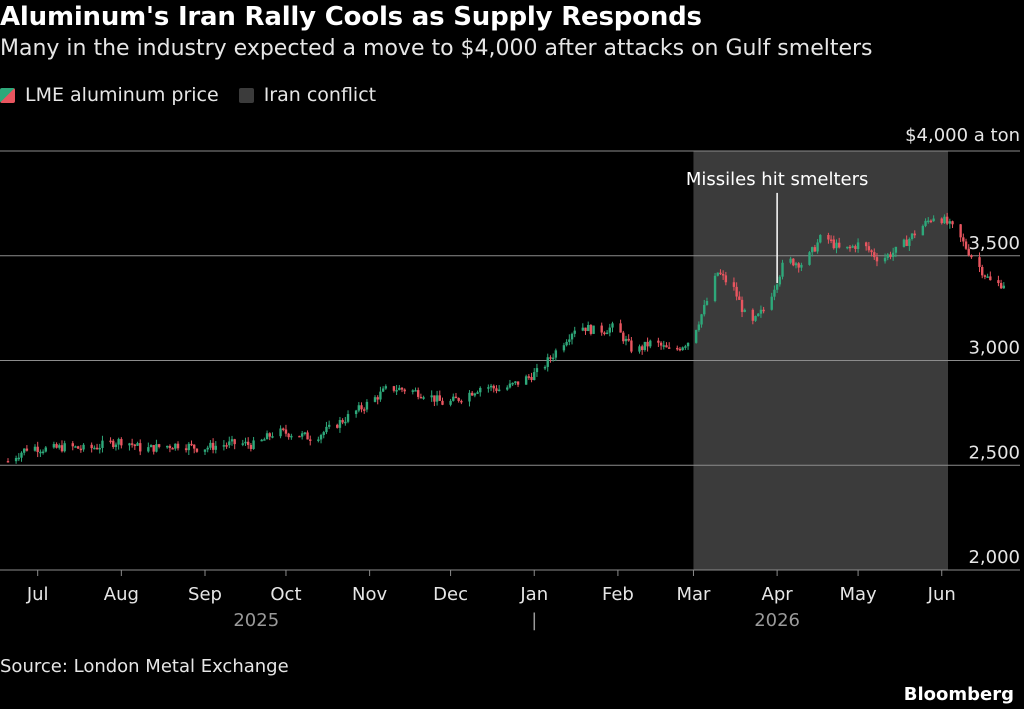 The width and height of the screenshot is (1024, 709). I want to click on y-tick-label: 3,500, so click(994, 243).